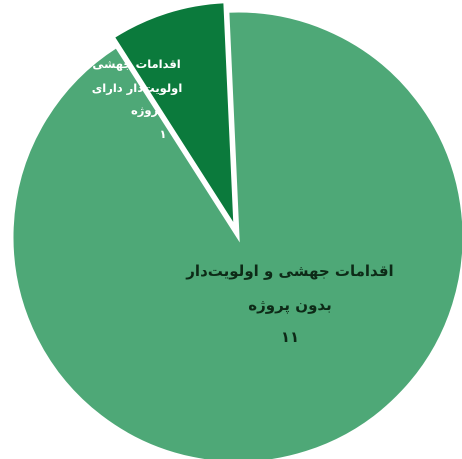 The image size is (462, 459). Describe the element at coordinates (290, 337) in the screenshot. I see `slice-value-large: ۱۱` at that location.